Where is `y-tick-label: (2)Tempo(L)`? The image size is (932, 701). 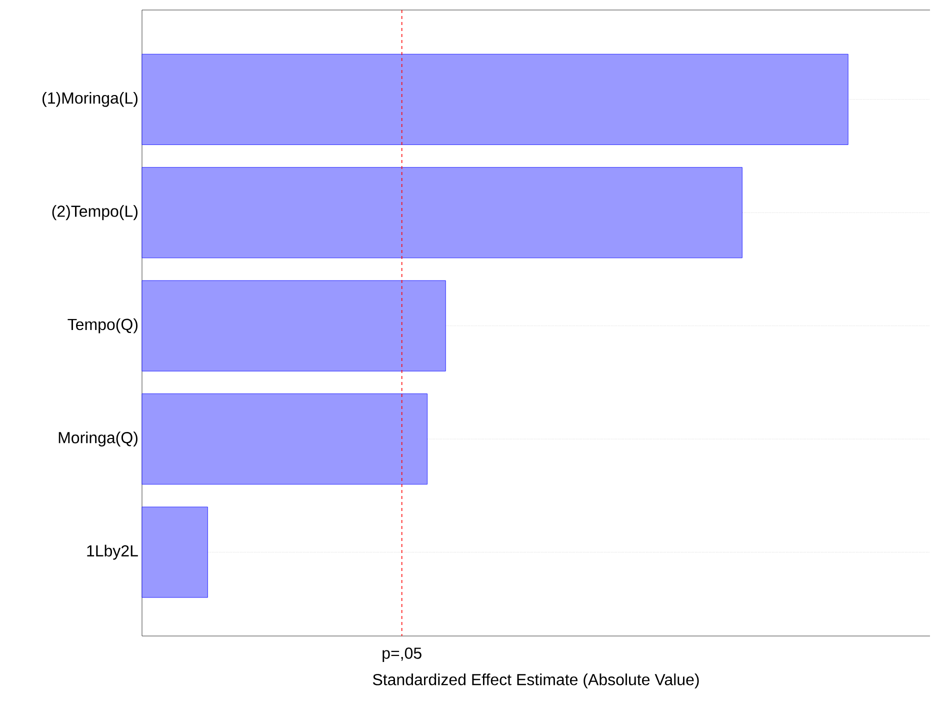 y-tick-label: (2)Tempo(L) is located at coordinates (95, 212).